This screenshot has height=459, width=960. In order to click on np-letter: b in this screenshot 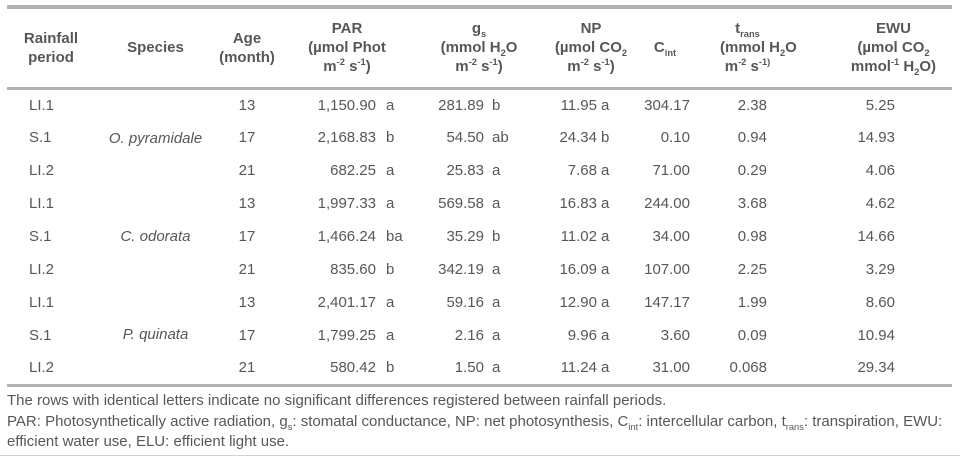, I will do `click(605, 137)`.